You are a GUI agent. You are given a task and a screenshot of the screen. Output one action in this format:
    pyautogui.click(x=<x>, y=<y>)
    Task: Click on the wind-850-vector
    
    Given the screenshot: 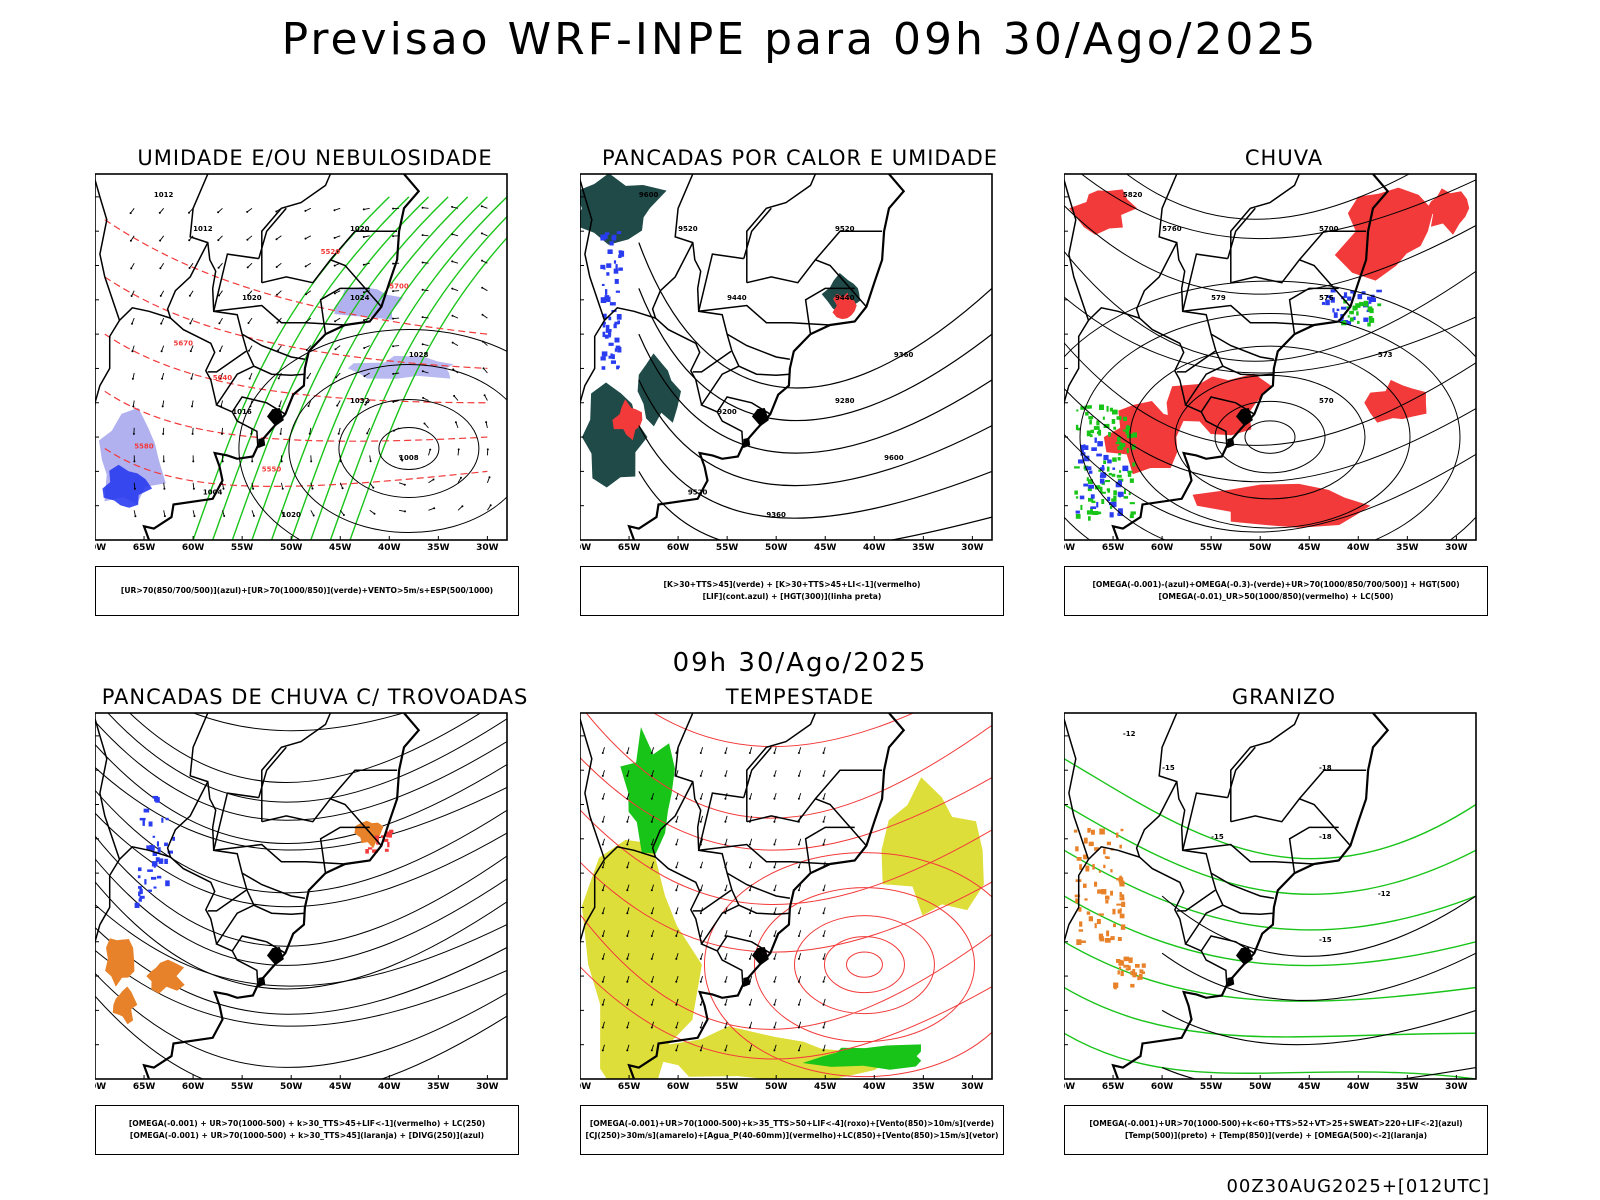 What is the action you would take?
    pyautogui.click(x=824, y=910)
    